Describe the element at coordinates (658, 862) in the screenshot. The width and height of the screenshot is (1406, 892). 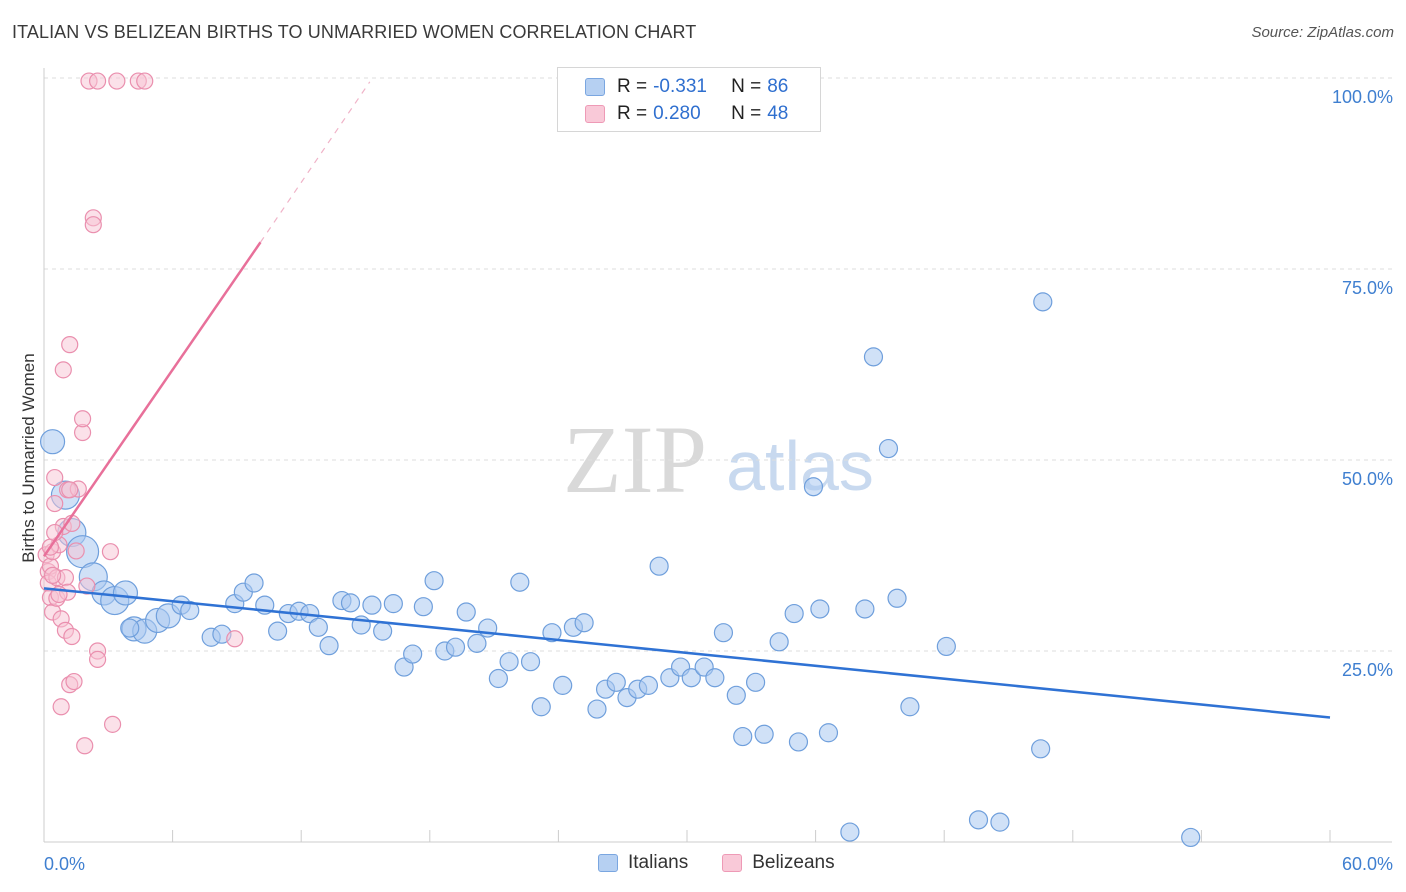
I see `italians-legend-label: Italians` at that location.